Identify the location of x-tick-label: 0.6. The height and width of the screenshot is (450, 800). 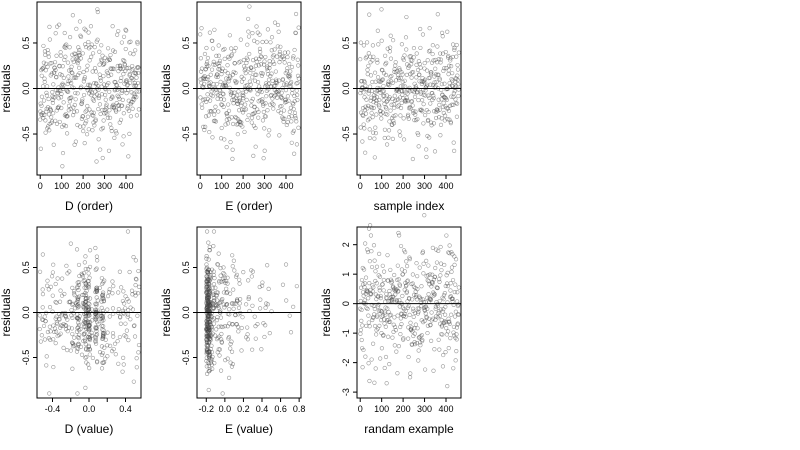
(280, 409).